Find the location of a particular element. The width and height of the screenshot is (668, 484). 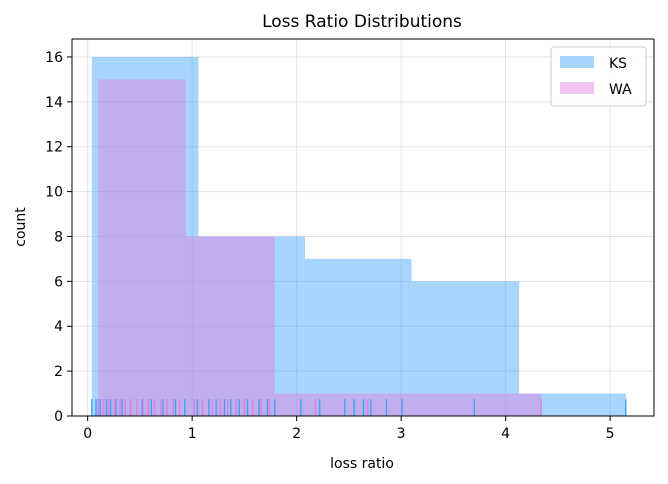

legend: KS WA is located at coordinates (598, 76).